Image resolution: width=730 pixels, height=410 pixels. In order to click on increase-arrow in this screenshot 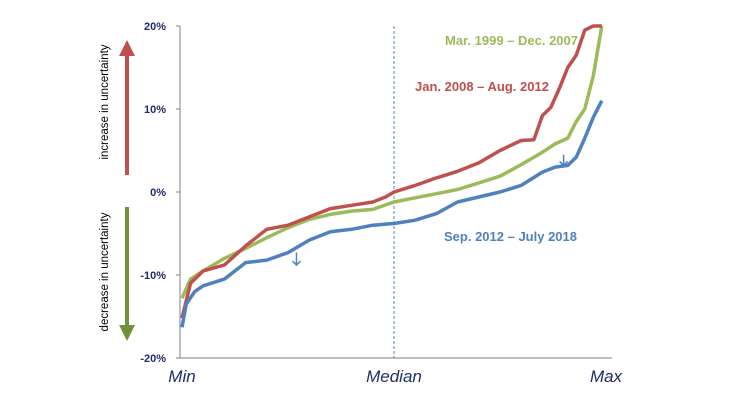, I will do `click(127, 107)`.